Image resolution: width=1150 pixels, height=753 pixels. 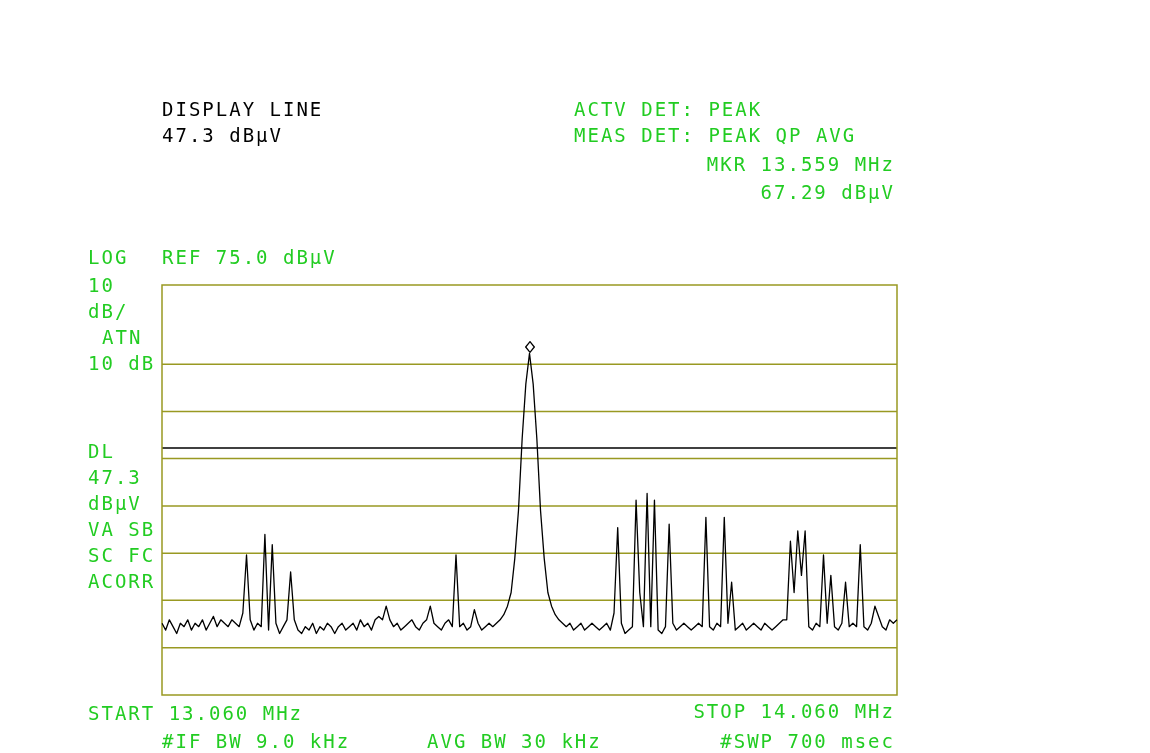 I want to click on text: 47.3, so click(x=115, y=477).